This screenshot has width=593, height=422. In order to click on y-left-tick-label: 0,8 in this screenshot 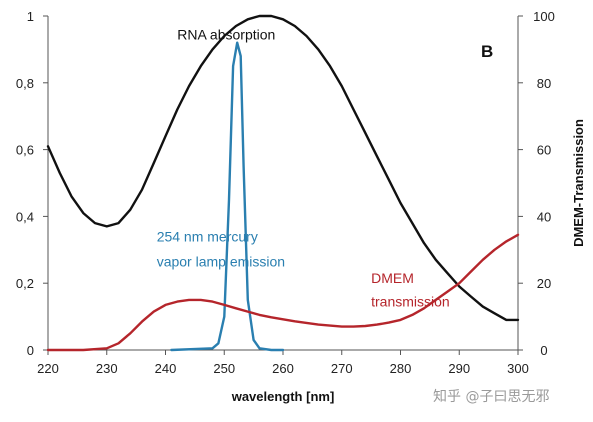, I will do `click(25, 83)`.